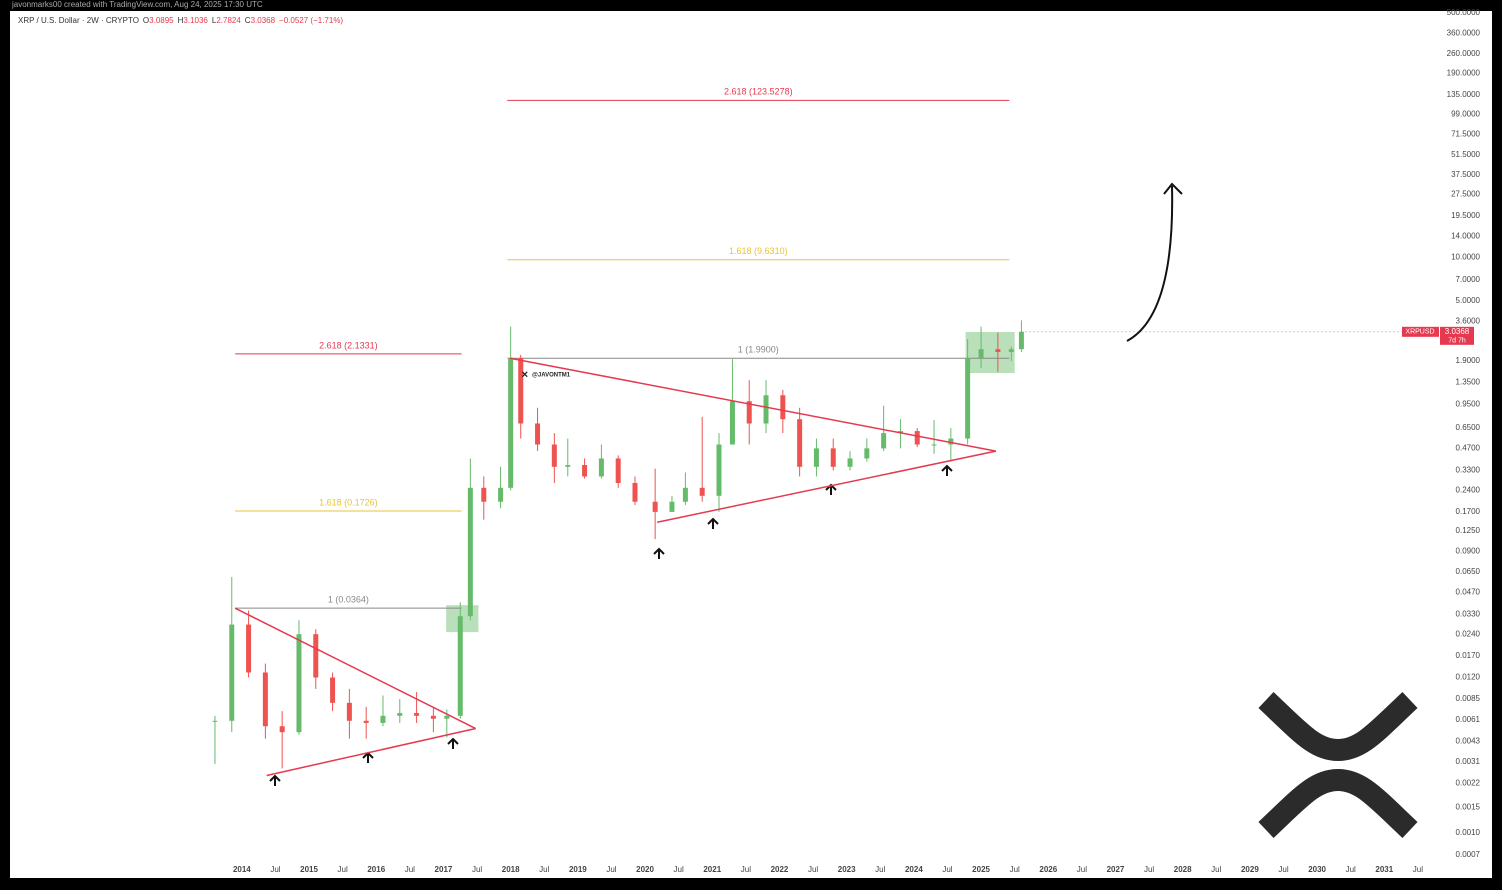  I want to click on y-tick-label: 10.0000, so click(1465, 256).